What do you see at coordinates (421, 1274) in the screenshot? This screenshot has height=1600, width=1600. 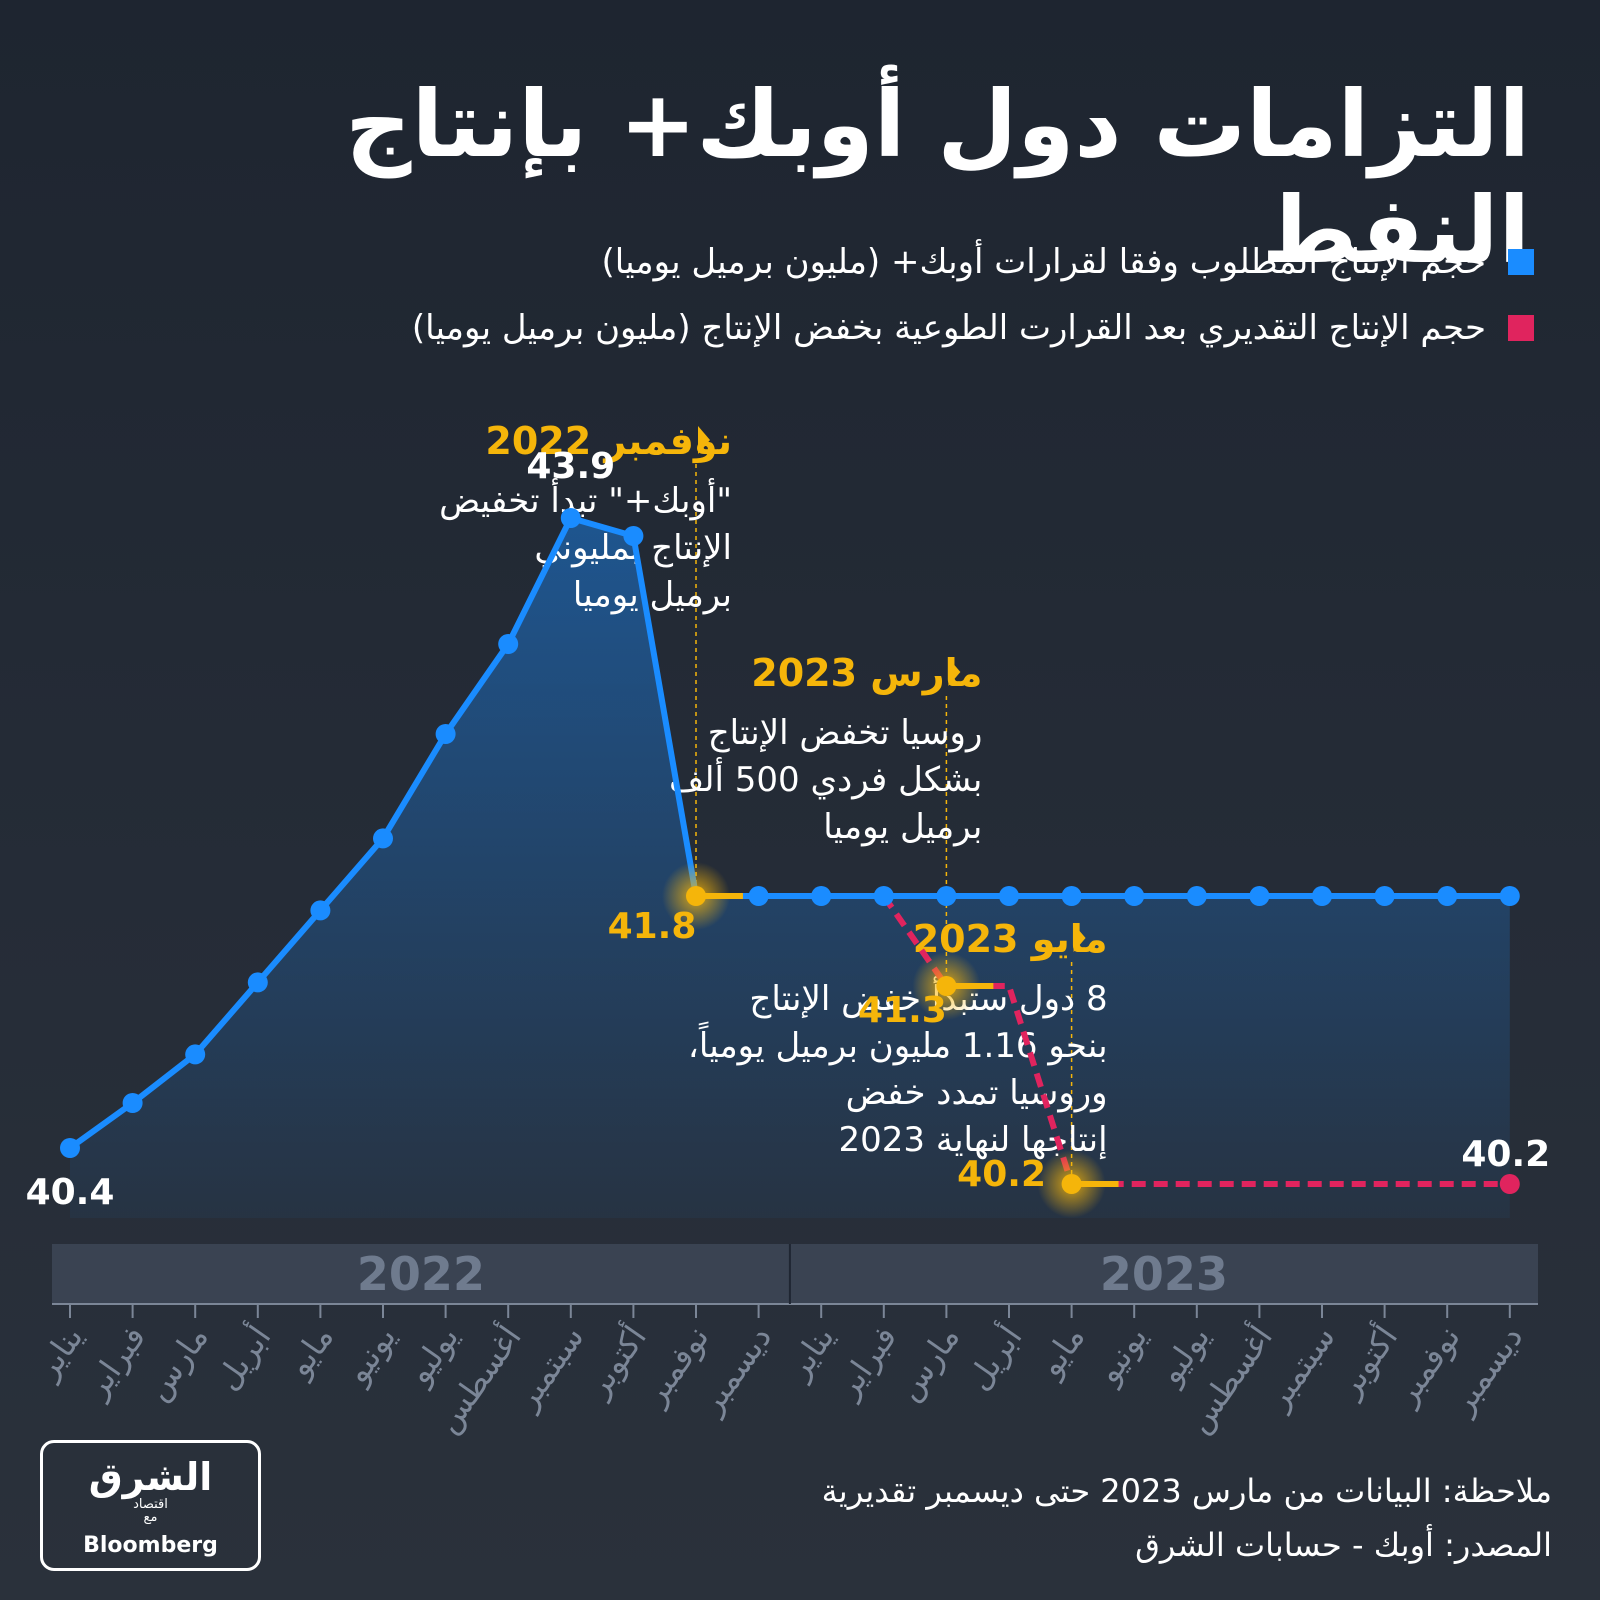 I see `year-label: 2022` at bounding box center [421, 1274].